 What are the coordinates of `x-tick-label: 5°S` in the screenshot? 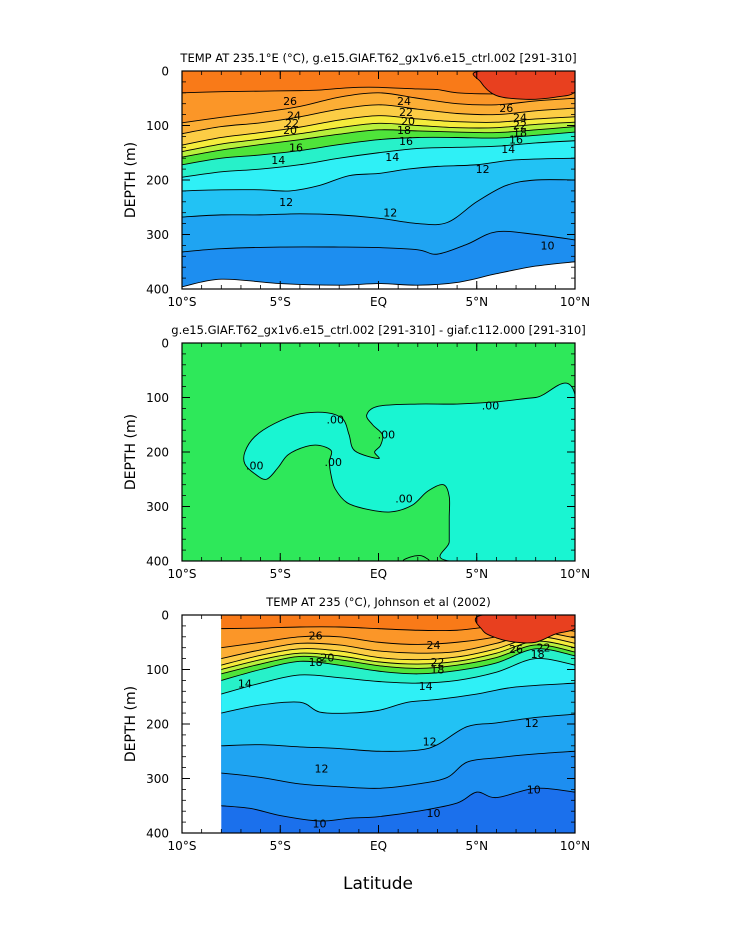 It's located at (280, 846).